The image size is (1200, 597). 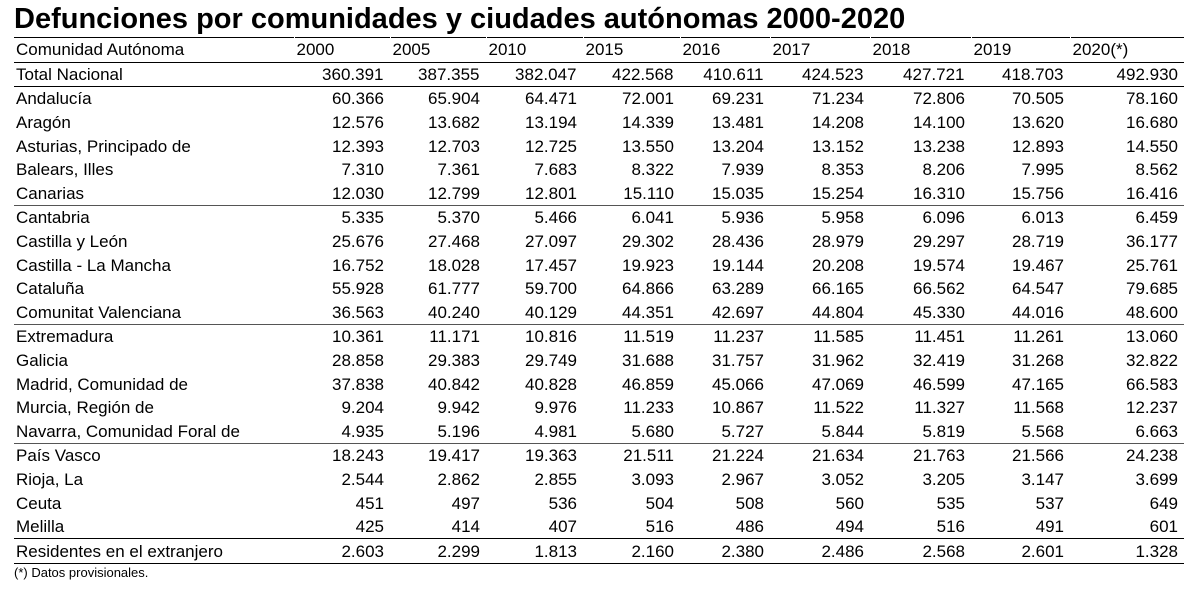 I want to click on cell-value: 32.822, so click(x=1152, y=361).